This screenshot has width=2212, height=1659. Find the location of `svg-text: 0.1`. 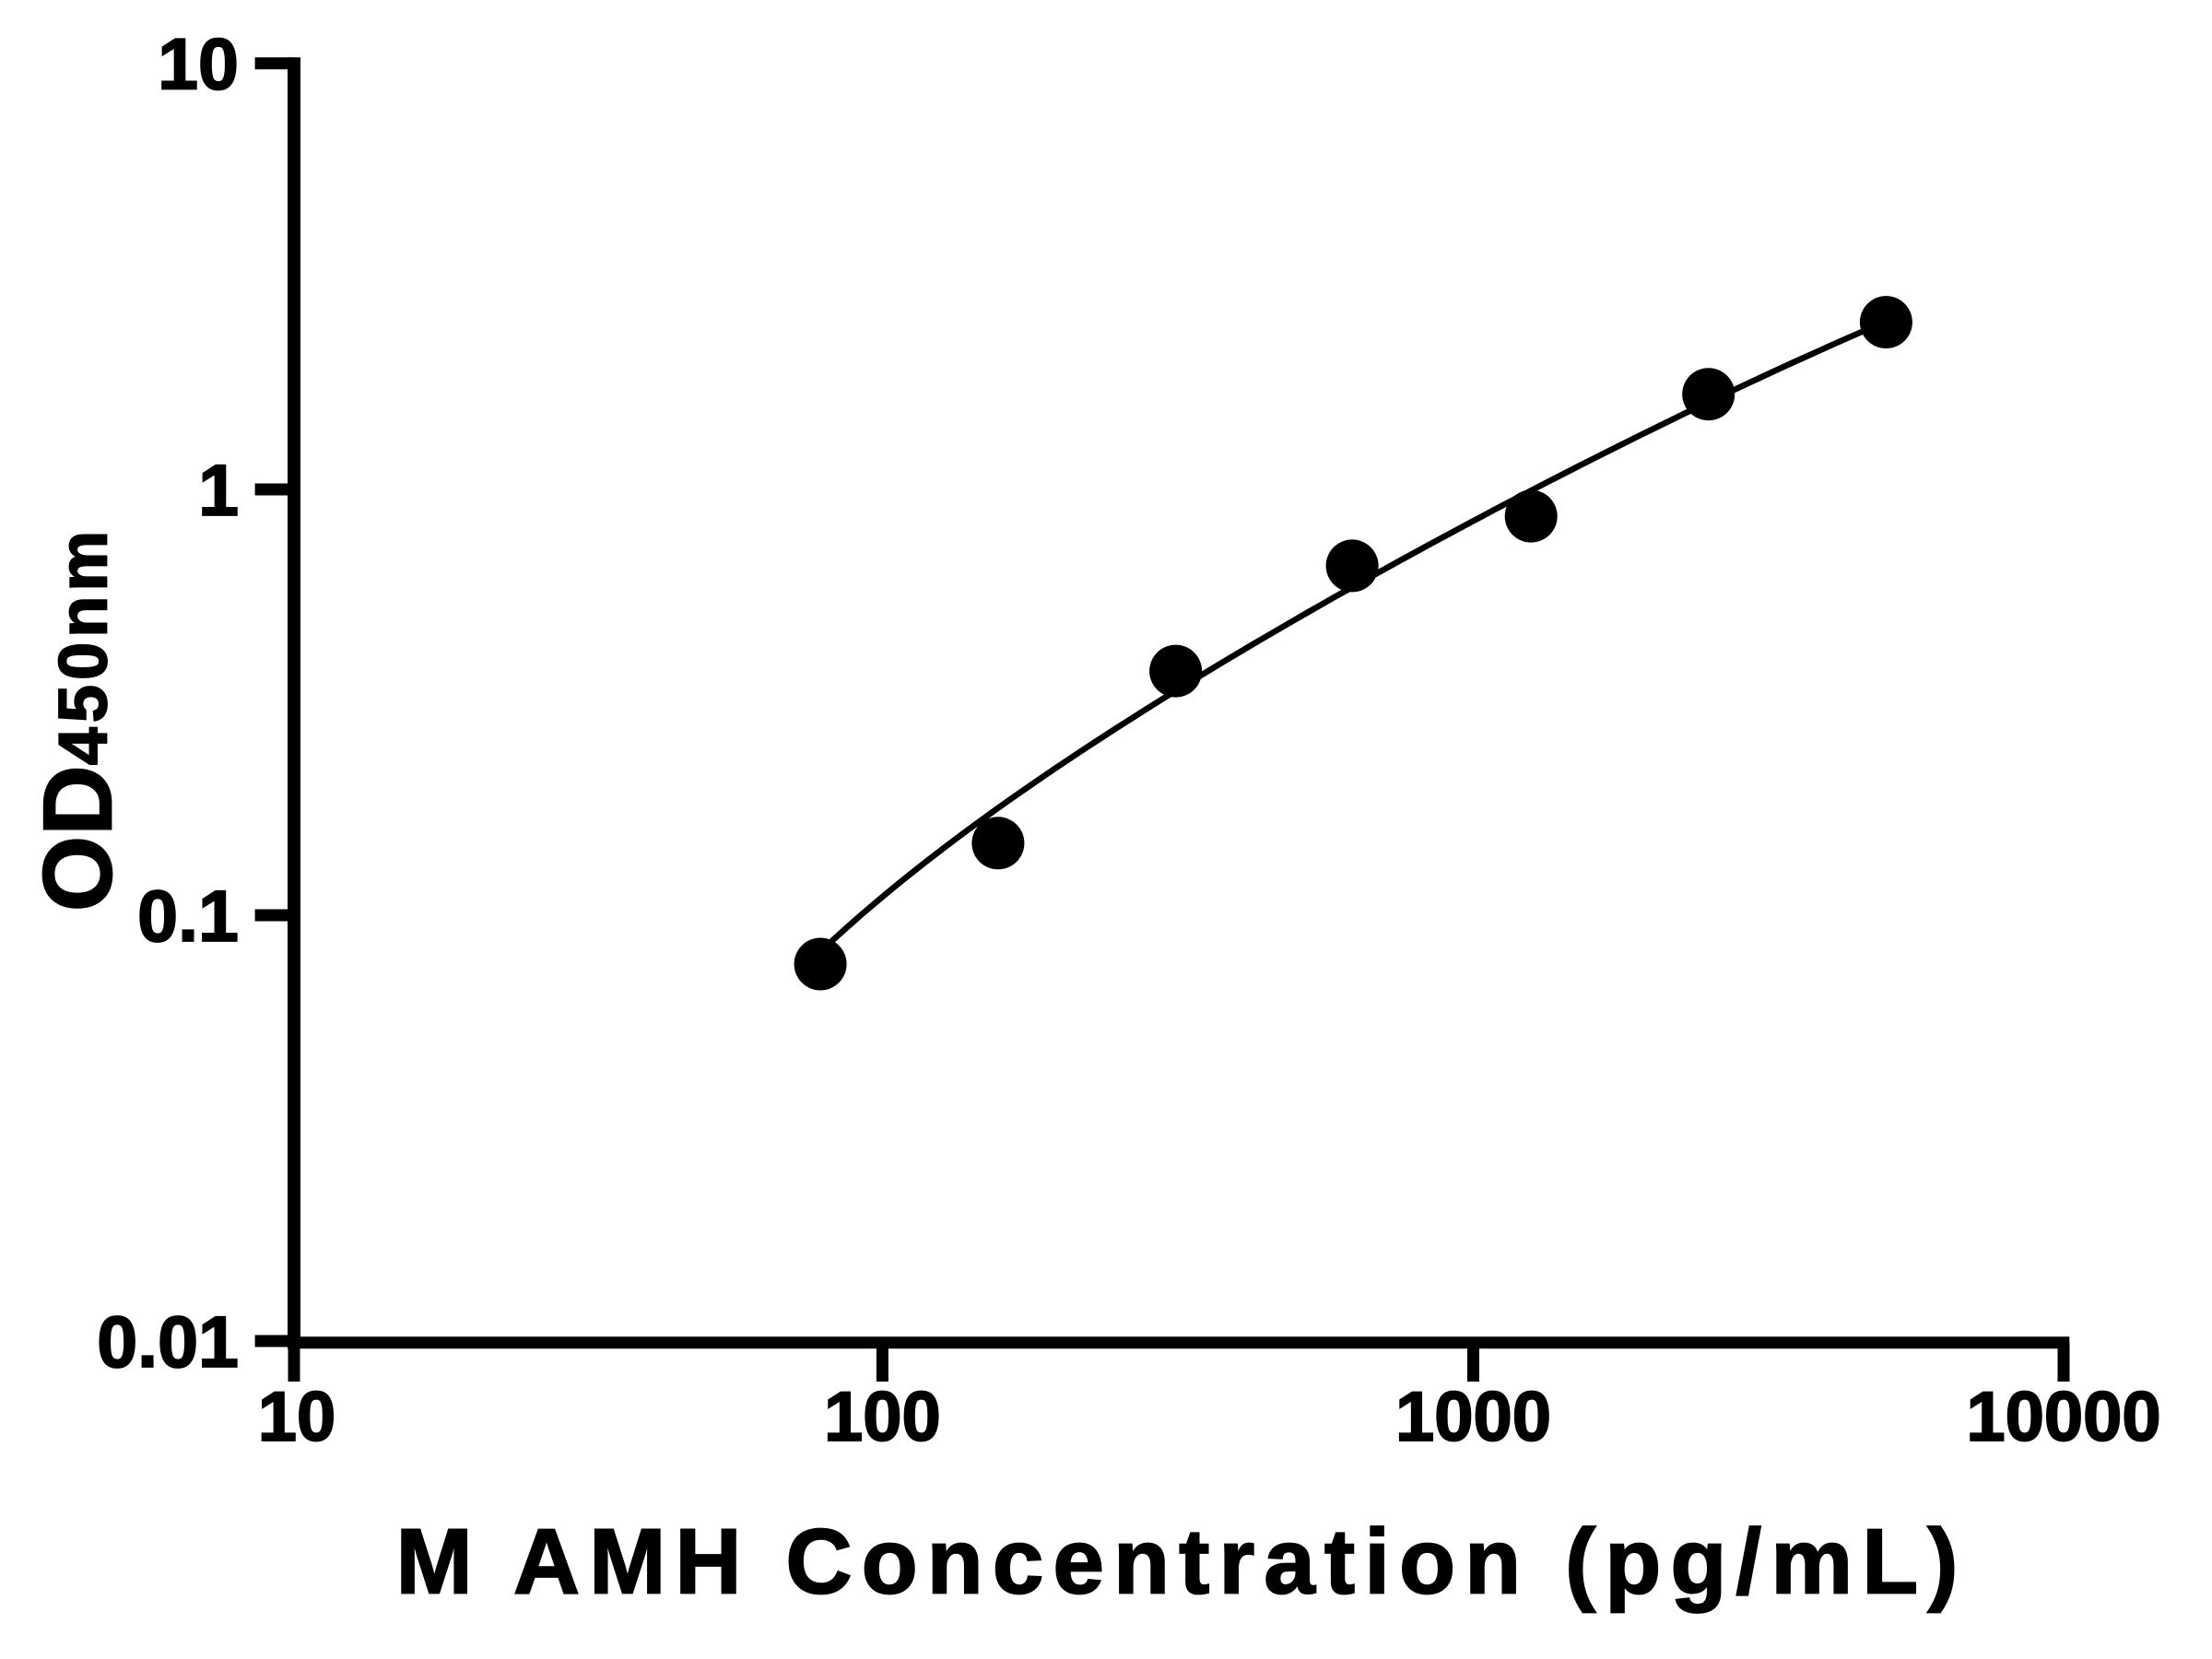

svg-text: 0.1 is located at coordinates (188, 916).